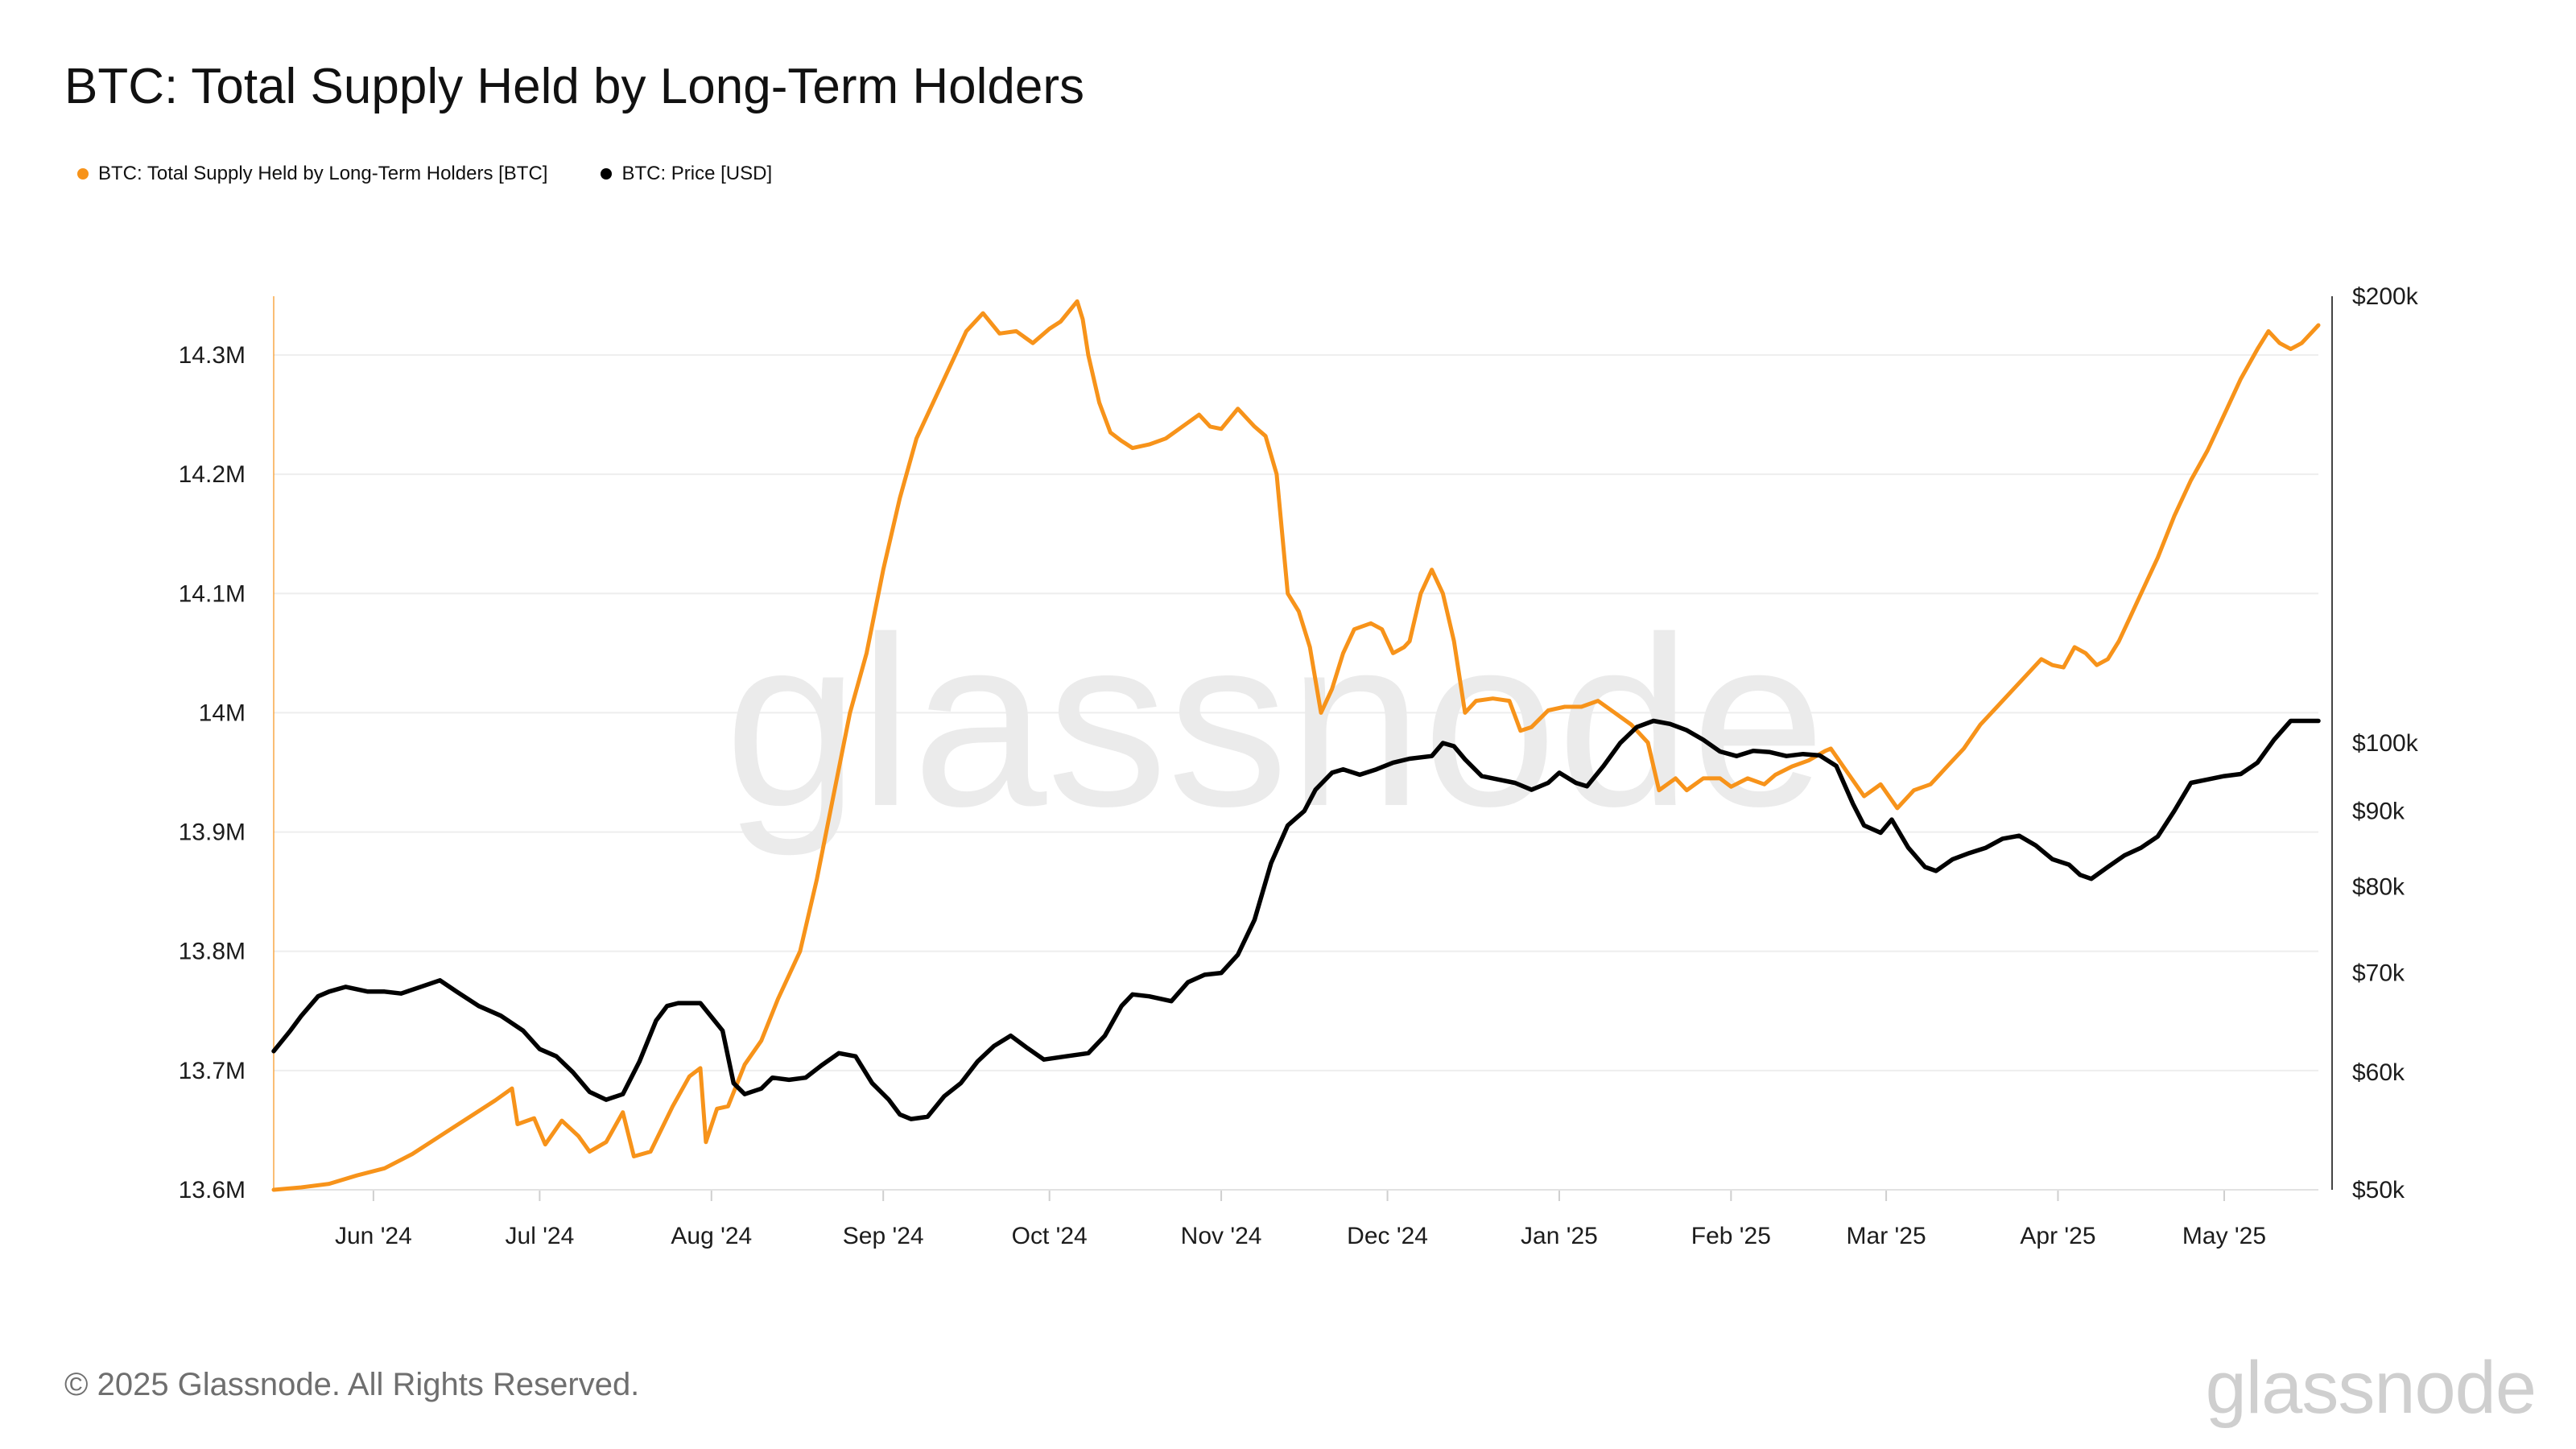 This screenshot has width=2576, height=1449. What do you see at coordinates (711, 1236) in the screenshot?
I see `x-tick-label: Aug '24` at bounding box center [711, 1236].